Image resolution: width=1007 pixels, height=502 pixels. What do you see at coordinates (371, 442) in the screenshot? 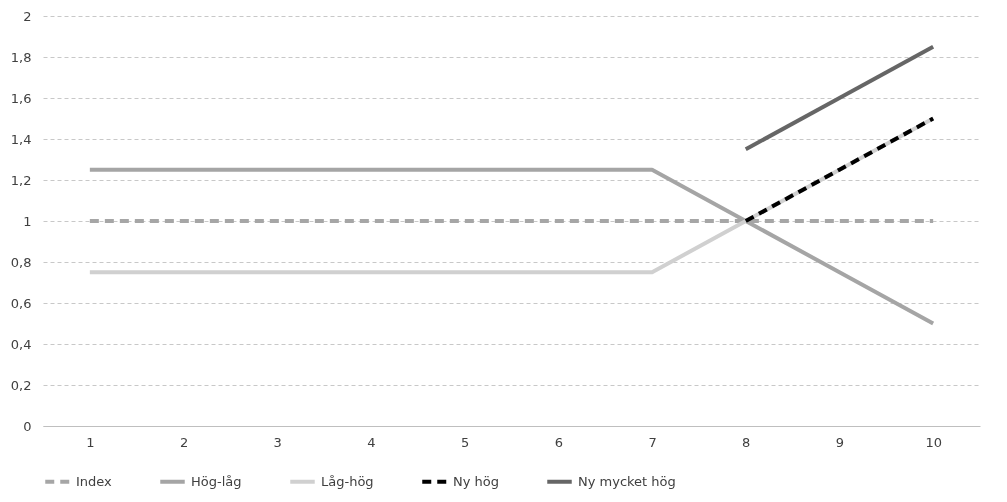
I see `x-tick-label: 4` at bounding box center [371, 442].